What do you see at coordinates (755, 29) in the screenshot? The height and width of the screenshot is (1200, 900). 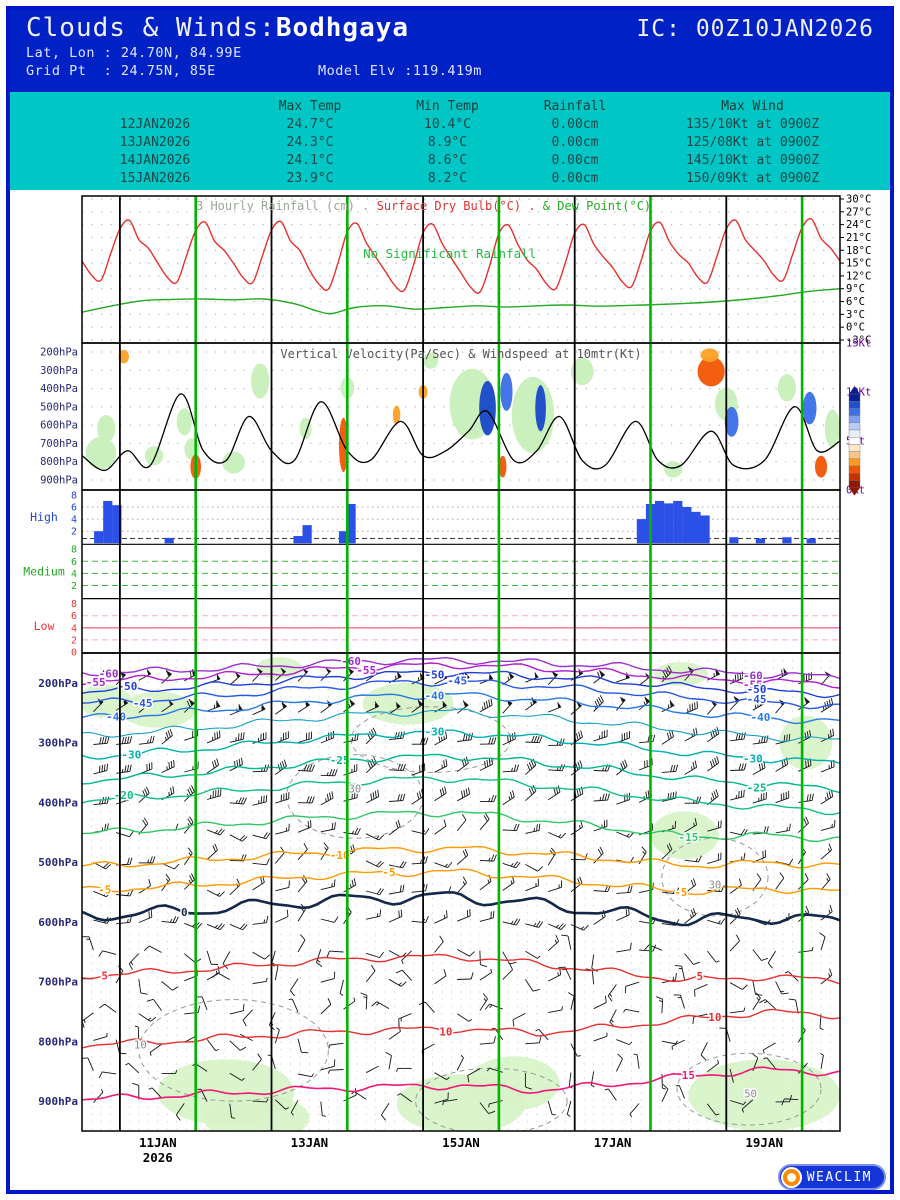 I see `init-condition-label: IC: 00Z10JAN2026` at bounding box center [755, 29].